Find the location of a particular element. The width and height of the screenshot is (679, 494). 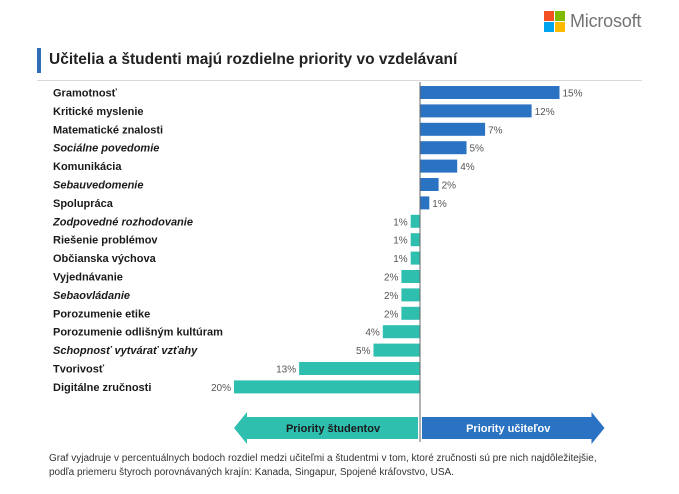

teachers-priority-arrow is located at coordinates (513, 428).